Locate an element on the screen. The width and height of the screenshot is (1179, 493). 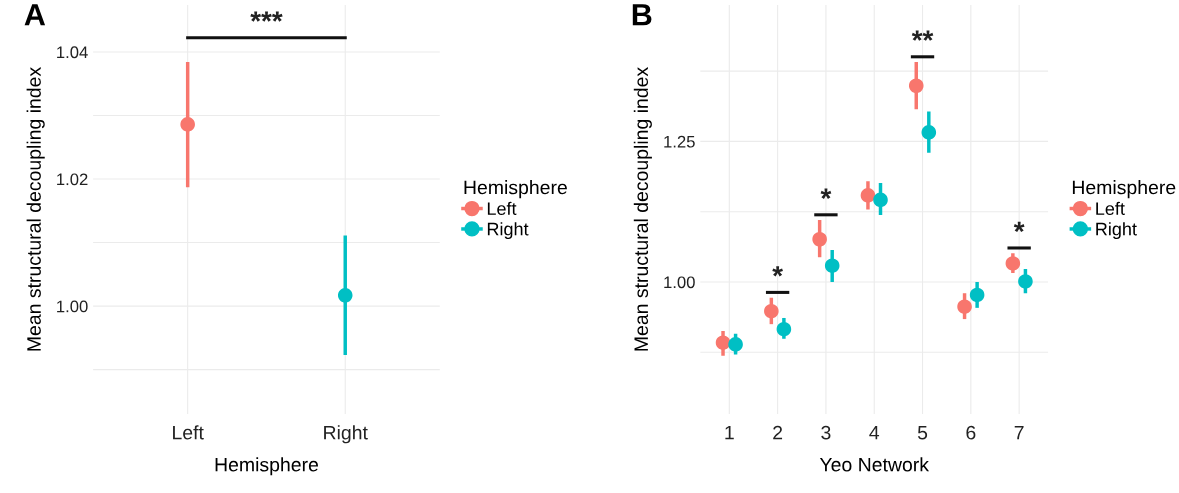
y-tick-label: 1.02 is located at coordinates (72, 179).